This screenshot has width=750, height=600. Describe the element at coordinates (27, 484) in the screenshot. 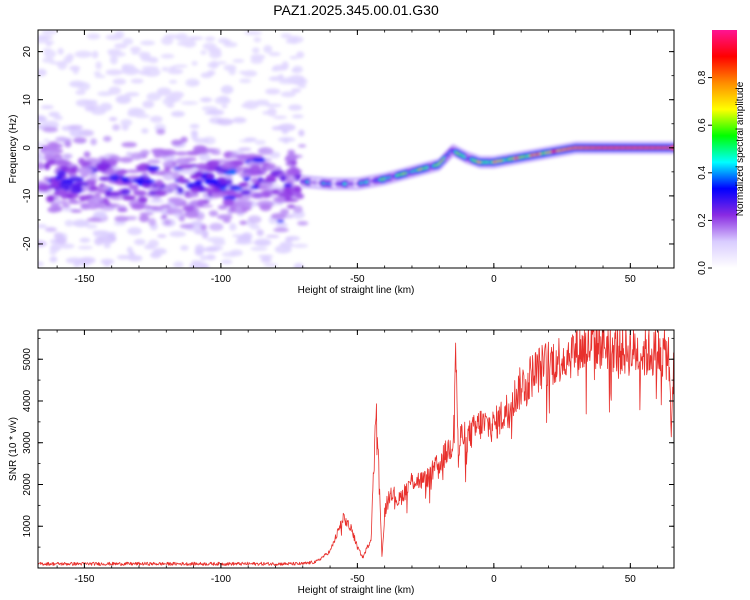

I see `snr-y-tick-label: 2000` at that location.